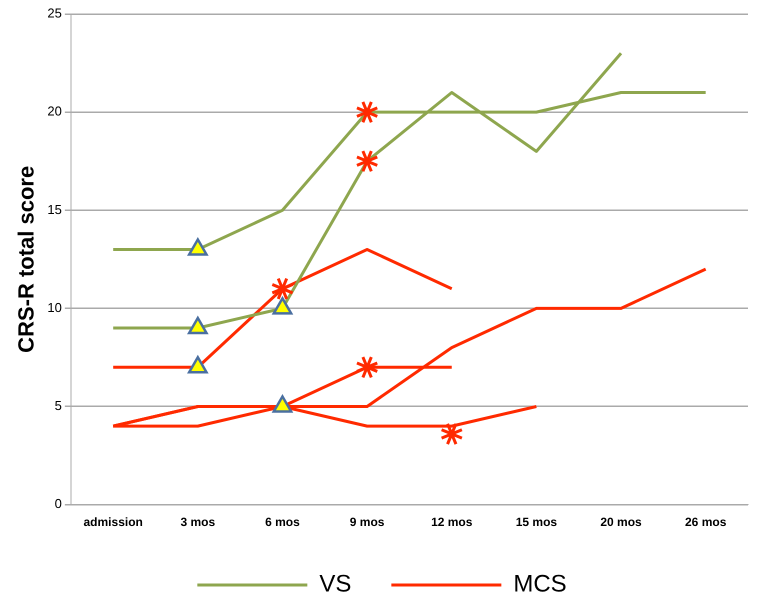 The width and height of the screenshot is (762, 607). What do you see at coordinates (54, 111) in the screenshot?
I see `y-tick-label: 20` at bounding box center [54, 111].